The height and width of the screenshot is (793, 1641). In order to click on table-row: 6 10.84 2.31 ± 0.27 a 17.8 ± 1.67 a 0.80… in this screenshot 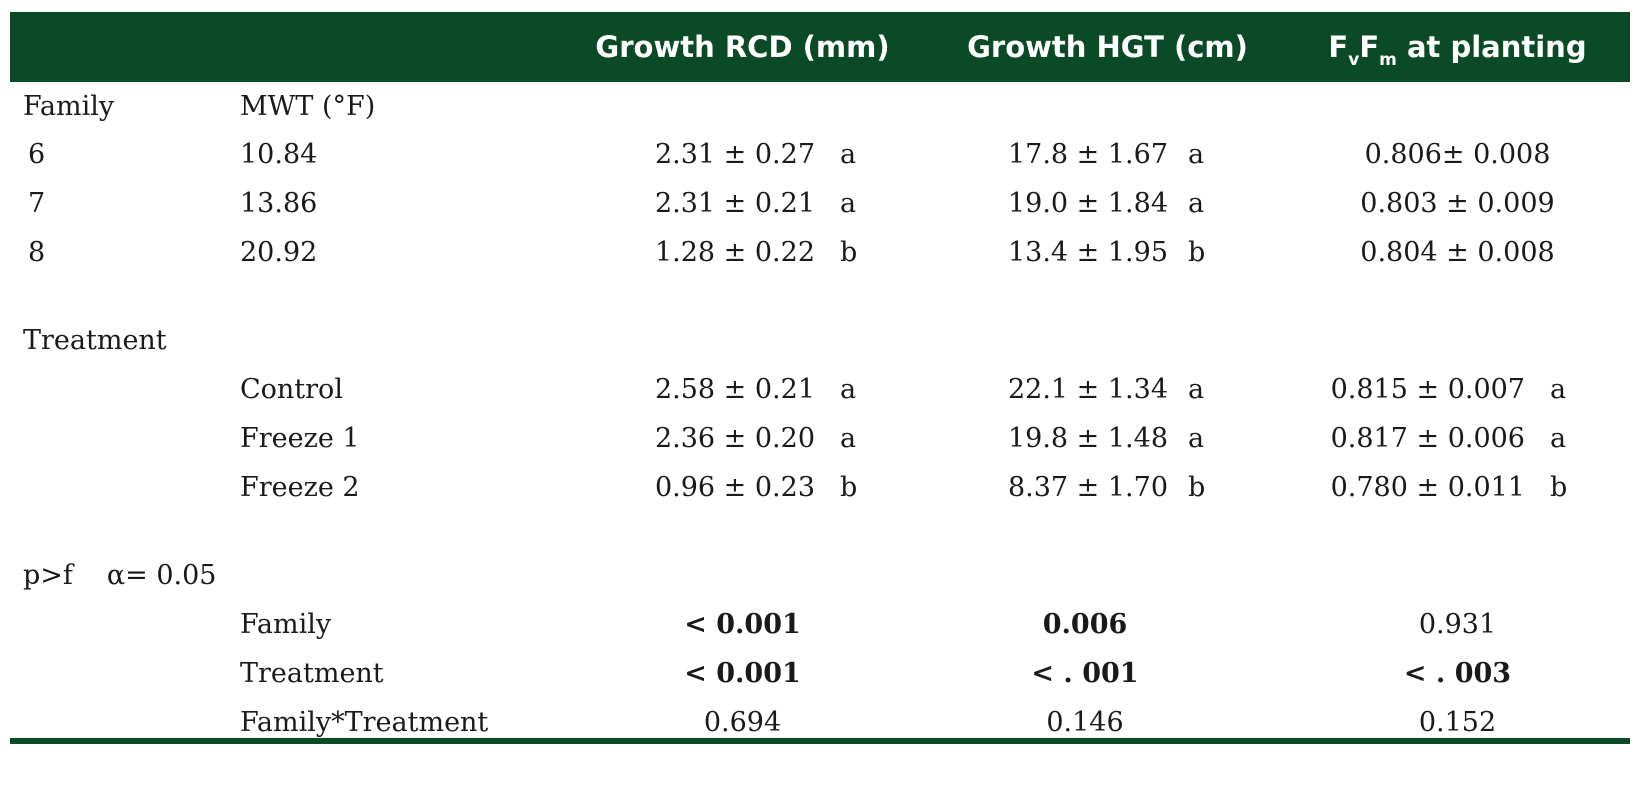, I will do `click(820, 155)`.